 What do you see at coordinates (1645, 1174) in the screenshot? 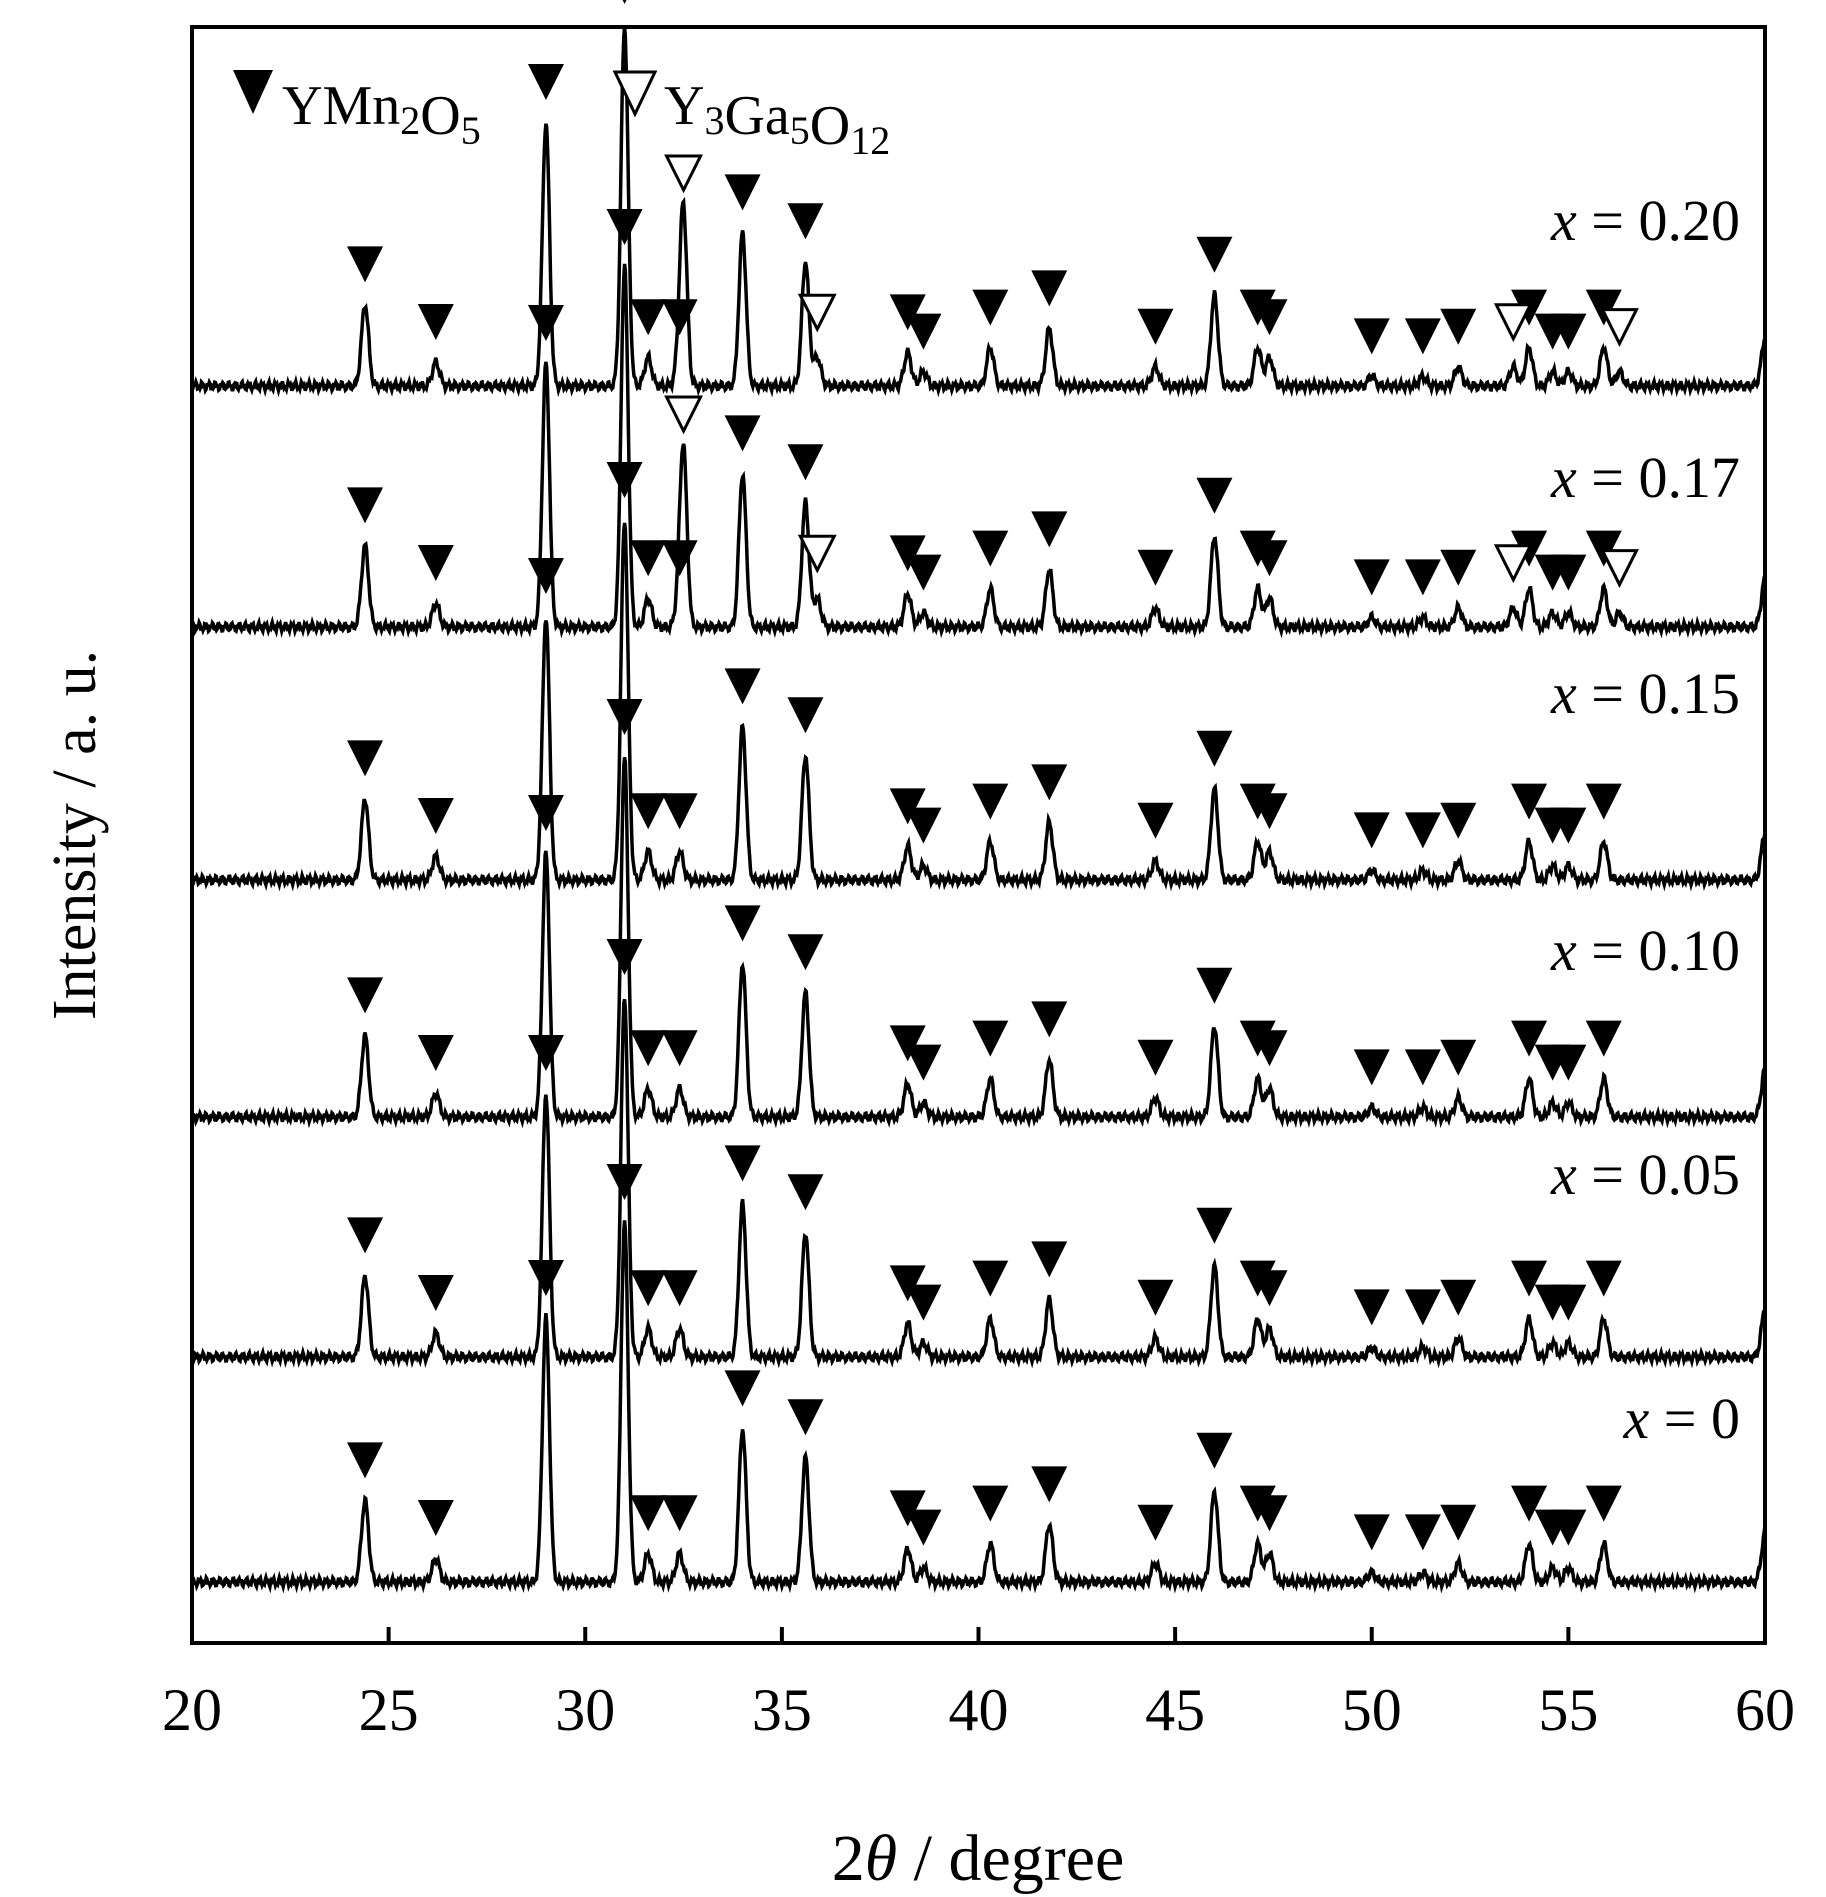
I see `series-label: x = 0.05` at bounding box center [1645, 1174].